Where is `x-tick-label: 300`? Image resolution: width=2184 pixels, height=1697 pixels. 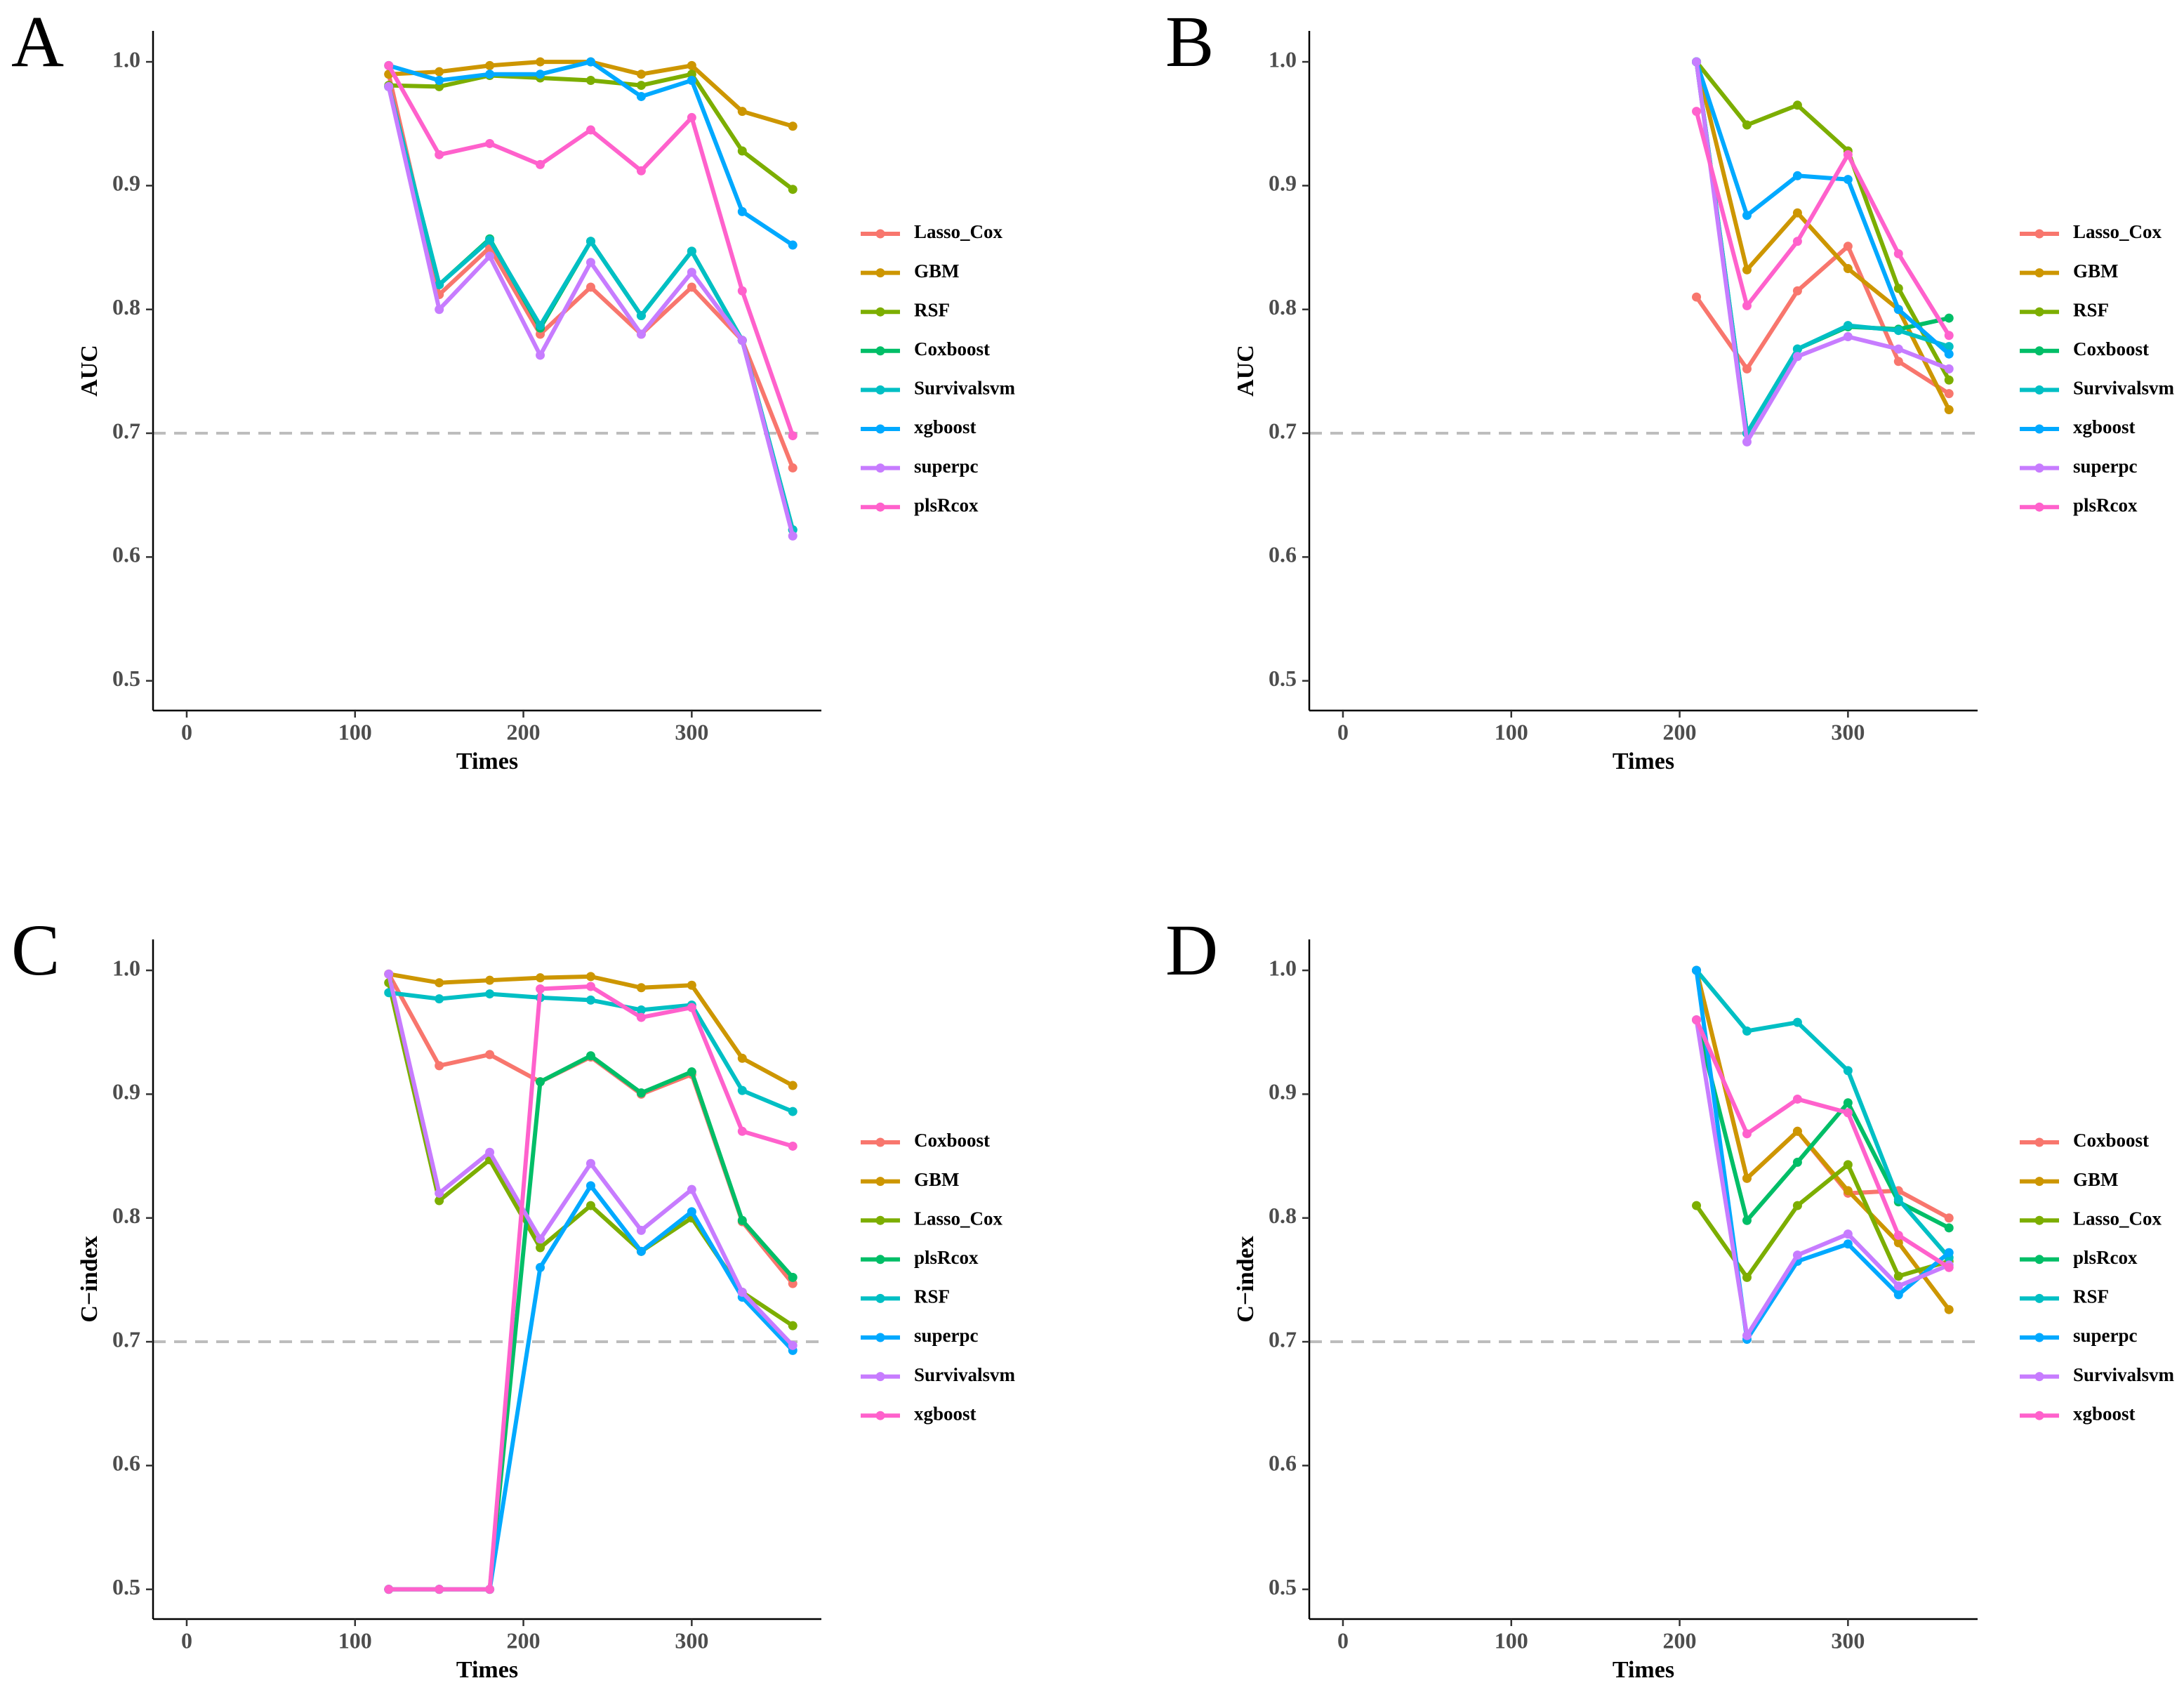
x-tick-label: 300 is located at coordinates (1848, 1640).